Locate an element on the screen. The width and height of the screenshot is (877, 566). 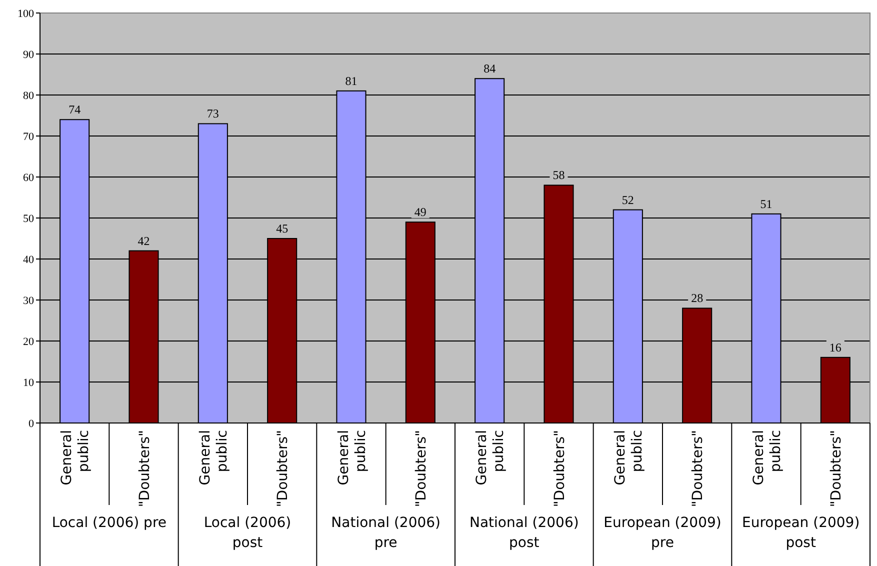
x-tick-label: European (2009) pre is located at coordinates (663, 533).